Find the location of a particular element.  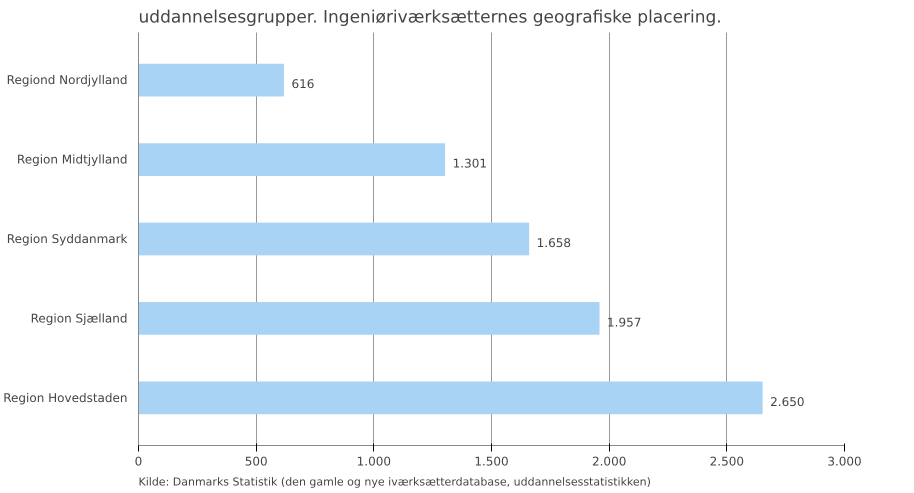

chart-title: uddannelsesgrupper. Ingeniøriværksætternes geografiske placering. is located at coordinates (430, 18).